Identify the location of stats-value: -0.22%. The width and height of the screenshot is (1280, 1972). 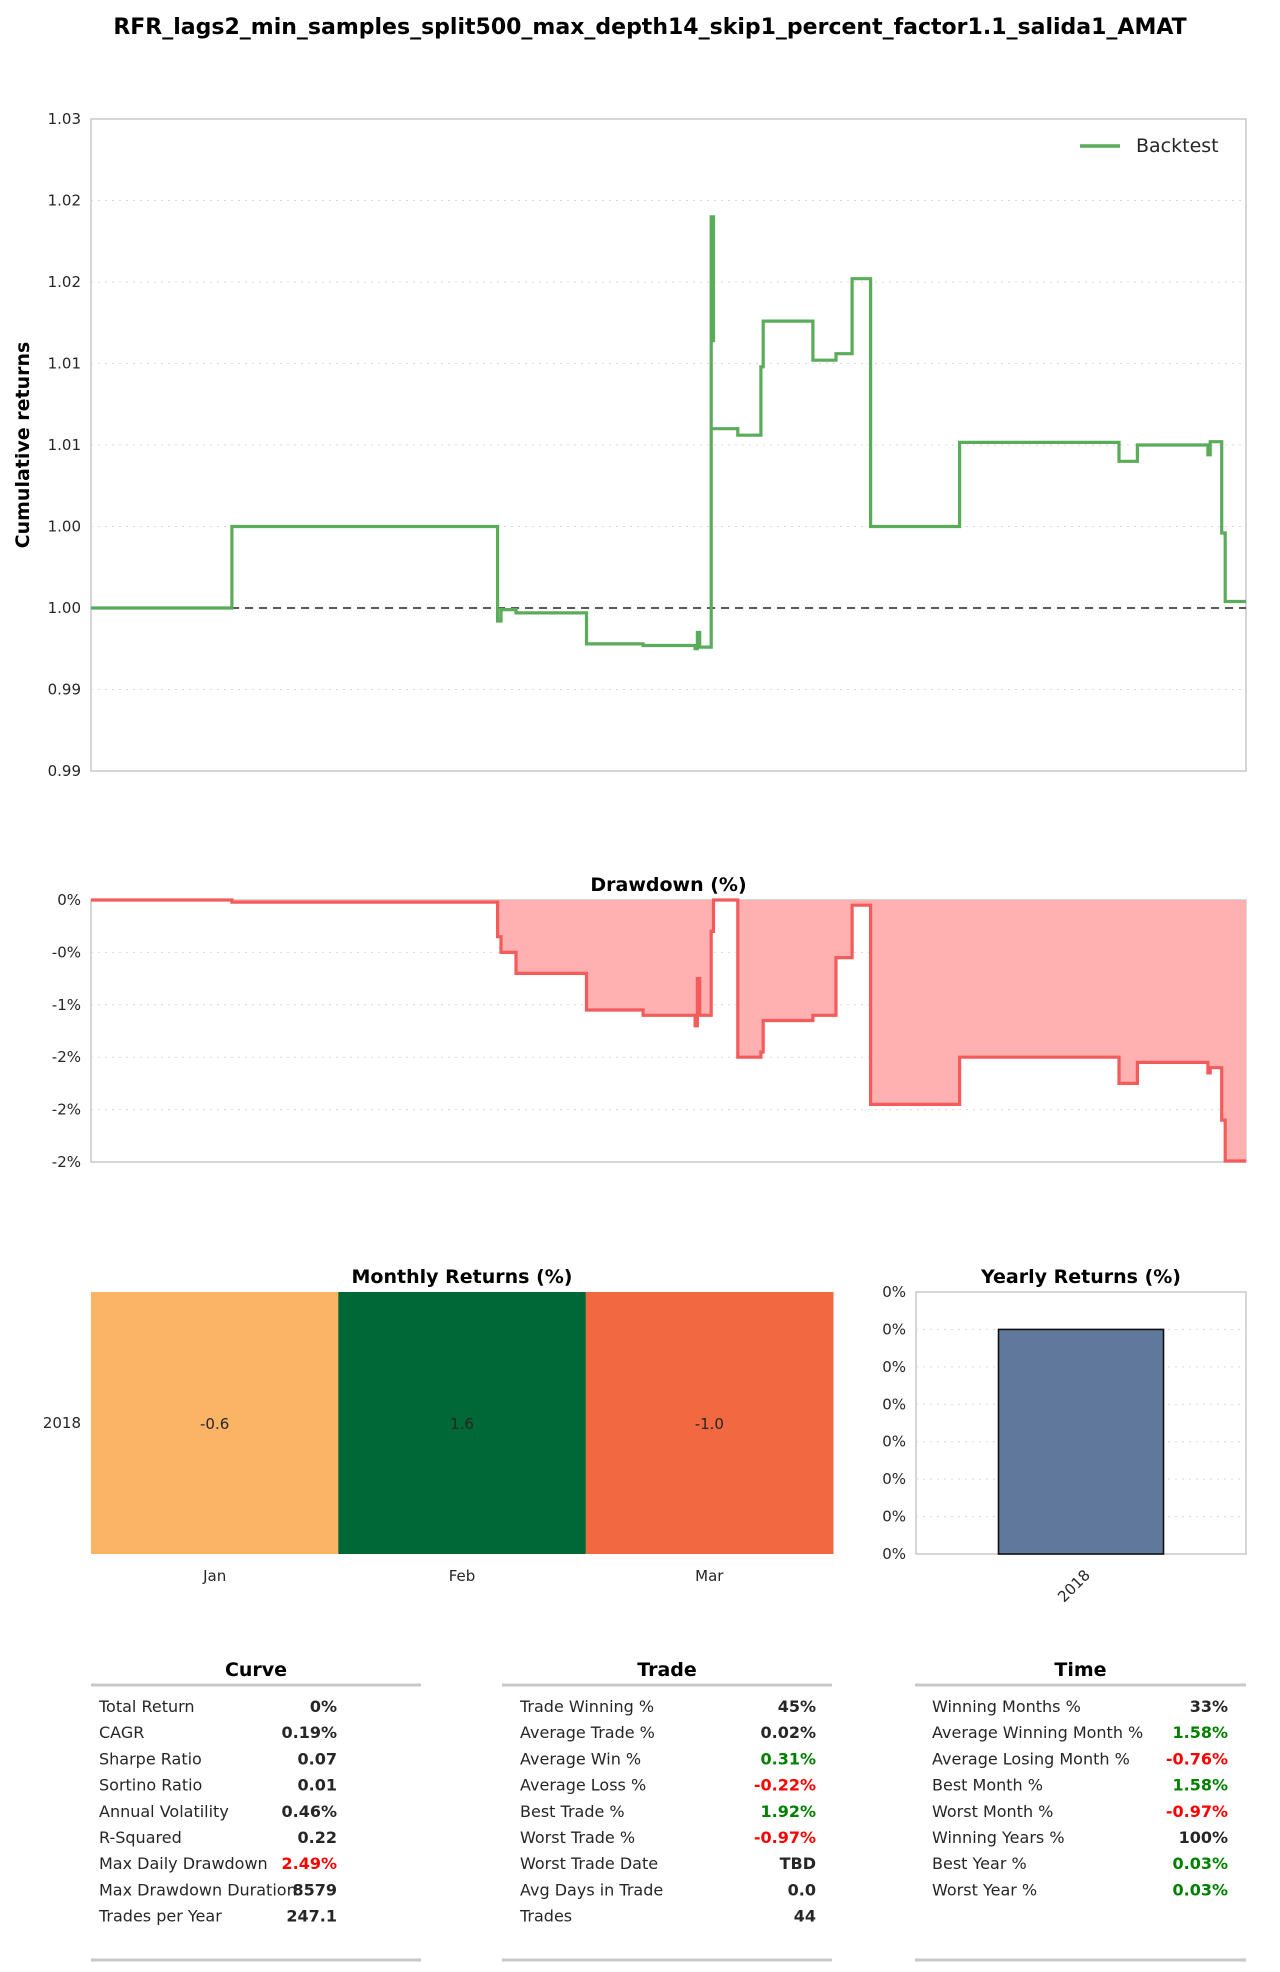
(785, 1785).